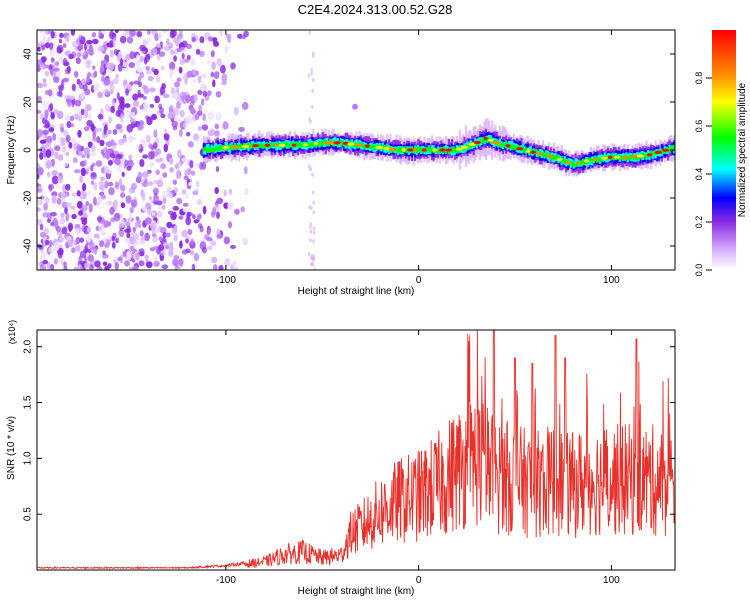 This screenshot has height=600, width=750. I want to click on colorbar-tick-label: 0.4, so click(699, 174).